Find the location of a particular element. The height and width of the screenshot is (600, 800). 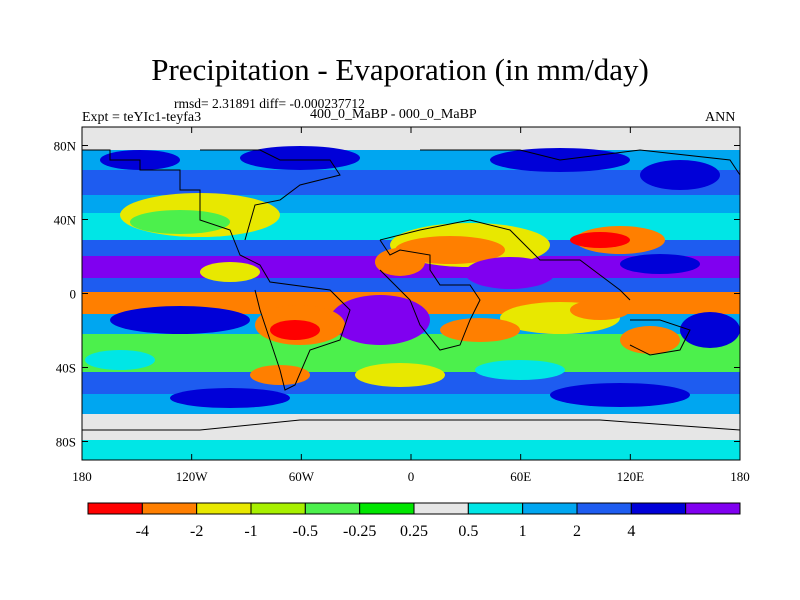

lat-tick-label: 40N is located at coordinates (65, 220).